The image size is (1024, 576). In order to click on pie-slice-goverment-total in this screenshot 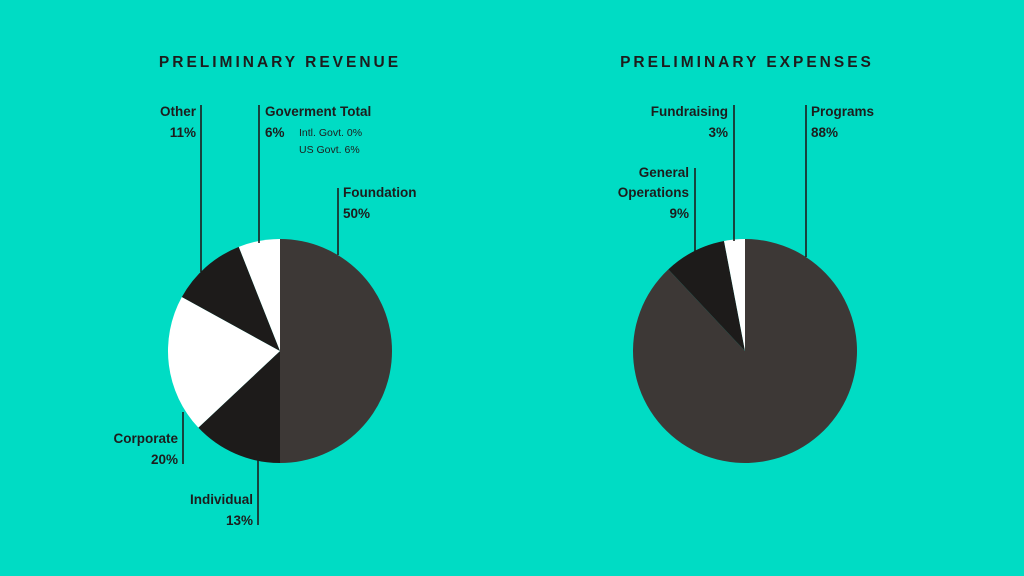, I will do `click(259, 295)`.